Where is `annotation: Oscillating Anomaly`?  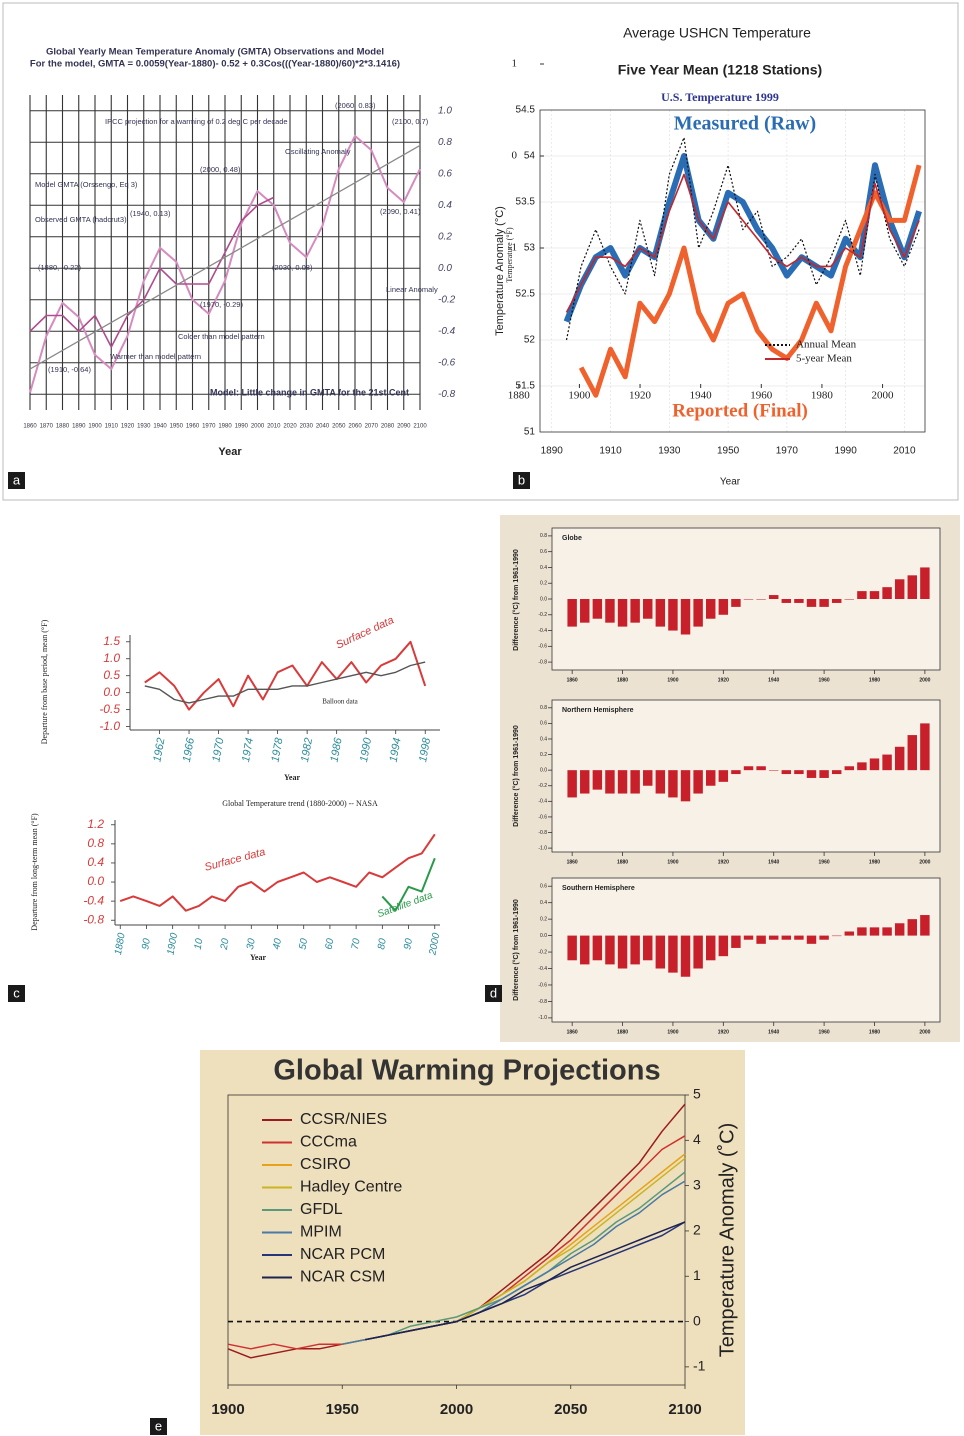
annotation: Oscillating Anomaly is located at coordinates (318, 151).